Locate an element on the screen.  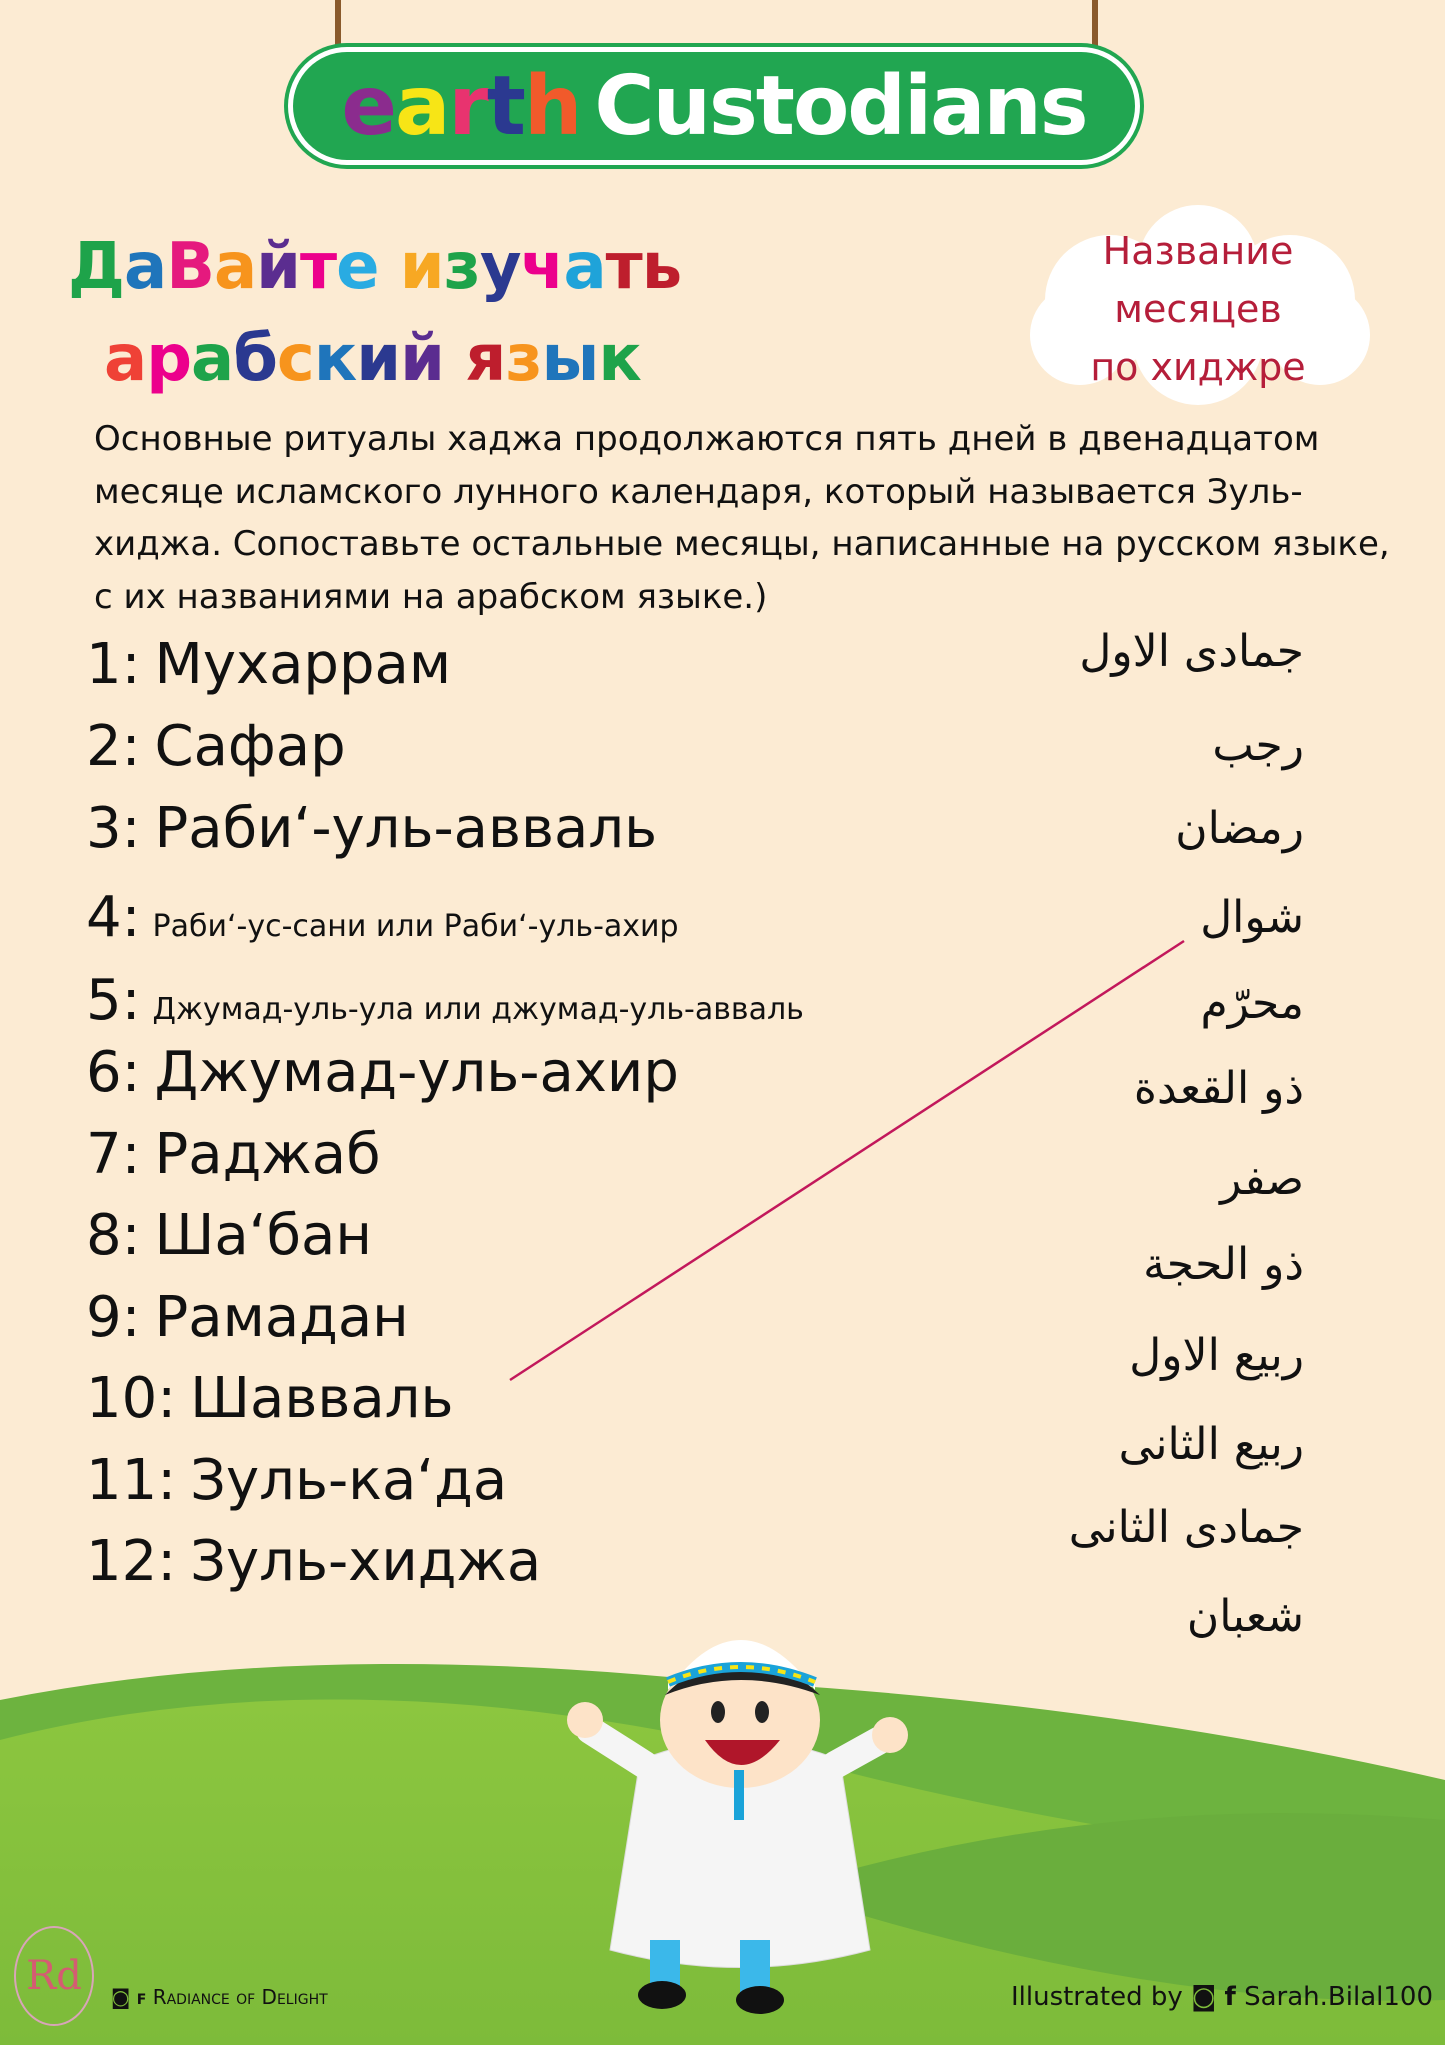
arabic-month-item: شعبان is located at coordinates (1245, 1616).